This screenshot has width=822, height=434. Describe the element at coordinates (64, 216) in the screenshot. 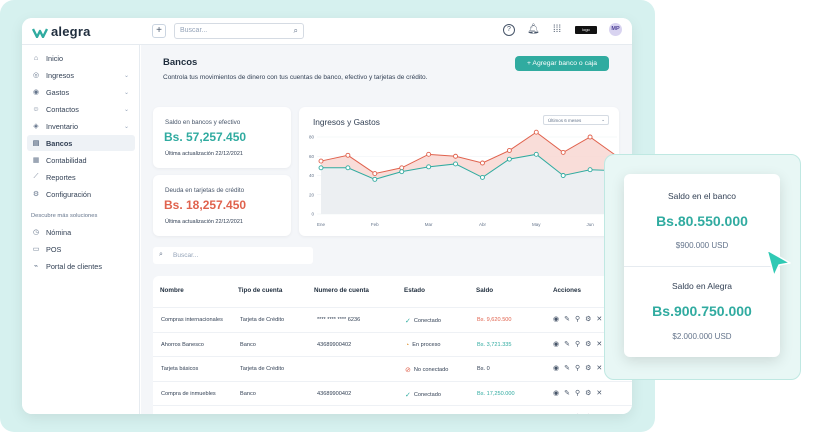

I see `sidebar-section-title: Descubre más soluciones` at that location.